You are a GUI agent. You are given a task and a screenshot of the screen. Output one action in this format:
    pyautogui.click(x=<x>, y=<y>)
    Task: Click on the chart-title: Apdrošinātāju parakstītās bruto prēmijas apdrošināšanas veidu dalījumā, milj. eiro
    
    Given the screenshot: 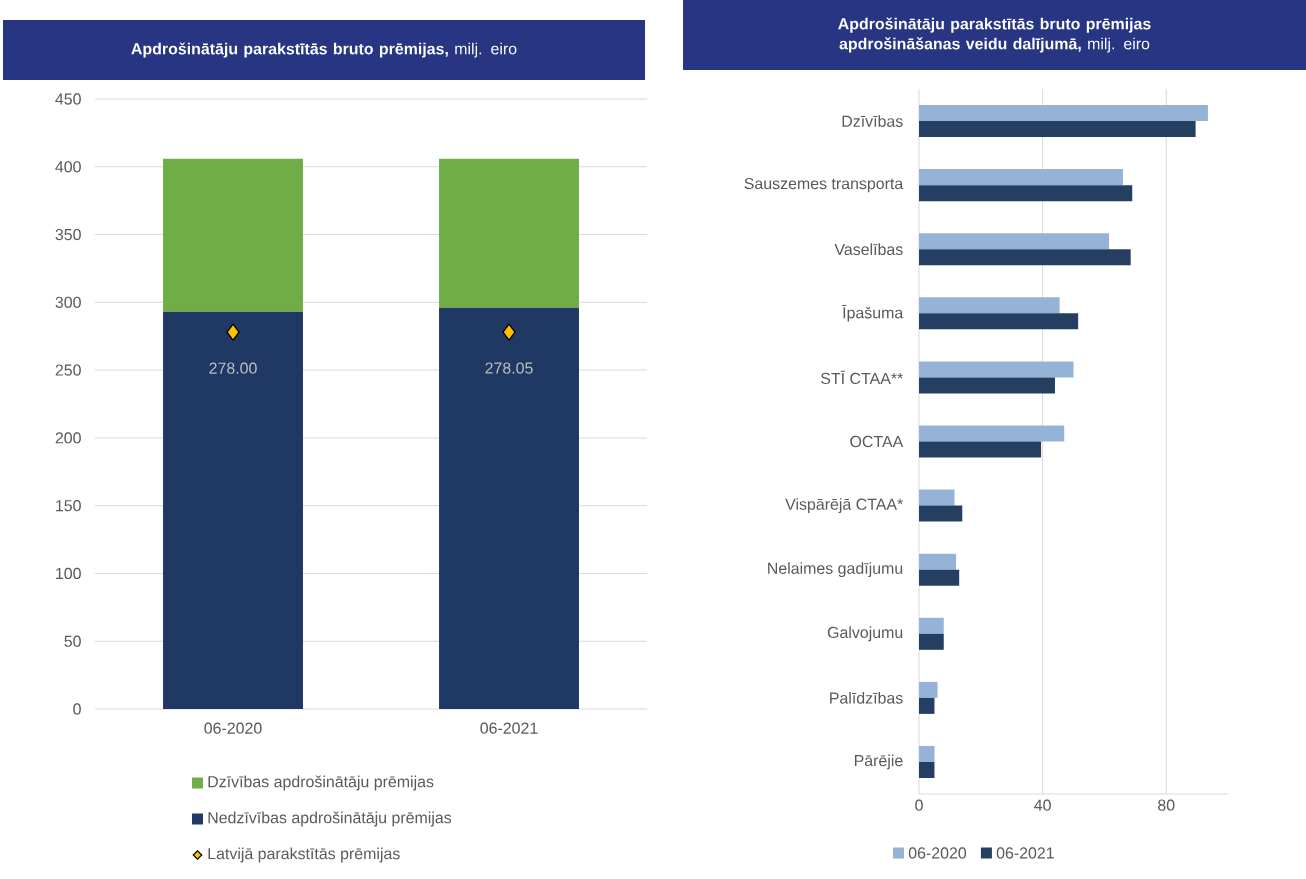 What is the action you would take?
    pyautogui.click(x=994, y=35)
    